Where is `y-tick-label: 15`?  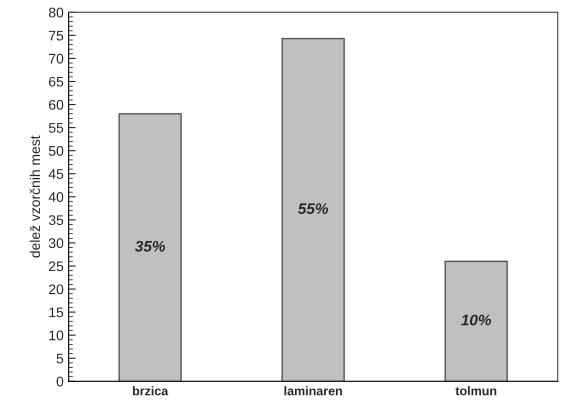 y-tick-label: 15 is located at coordinates (56, 313).